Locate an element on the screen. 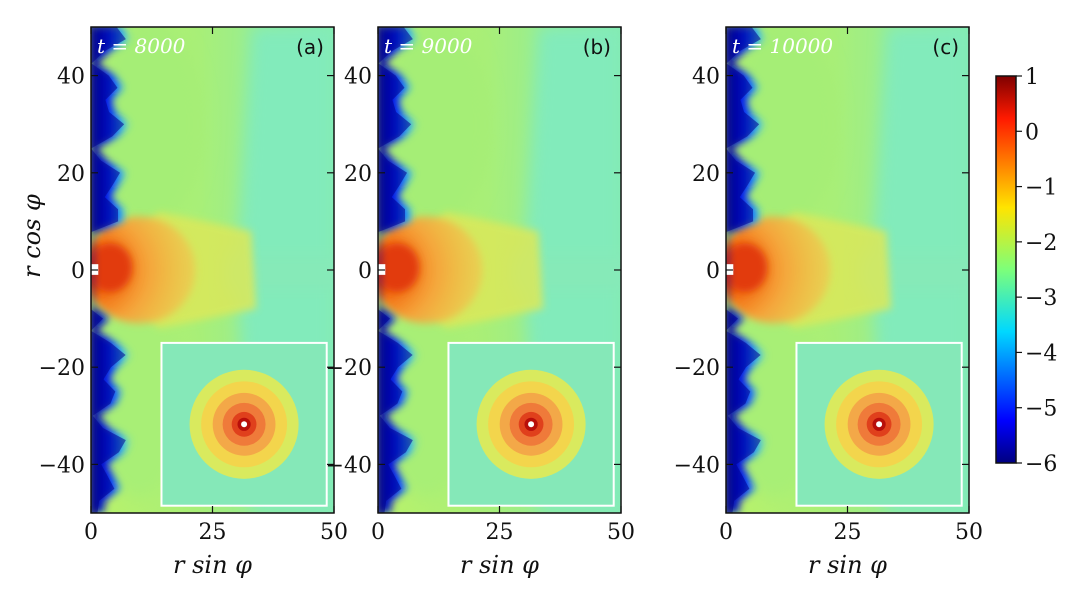 Image resolution: width=1073 pixels, height=593 pixels. panel-label: (b) is located at coordinates (597, 47).